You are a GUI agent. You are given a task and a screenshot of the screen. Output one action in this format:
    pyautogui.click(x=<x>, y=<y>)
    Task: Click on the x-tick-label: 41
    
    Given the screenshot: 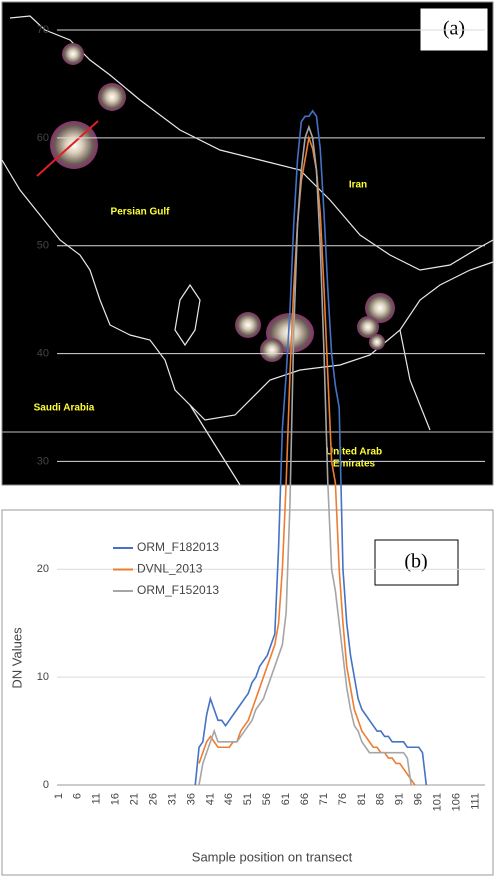 What is the action you would take?
    pyautogui.click(x=210, y=799)
    